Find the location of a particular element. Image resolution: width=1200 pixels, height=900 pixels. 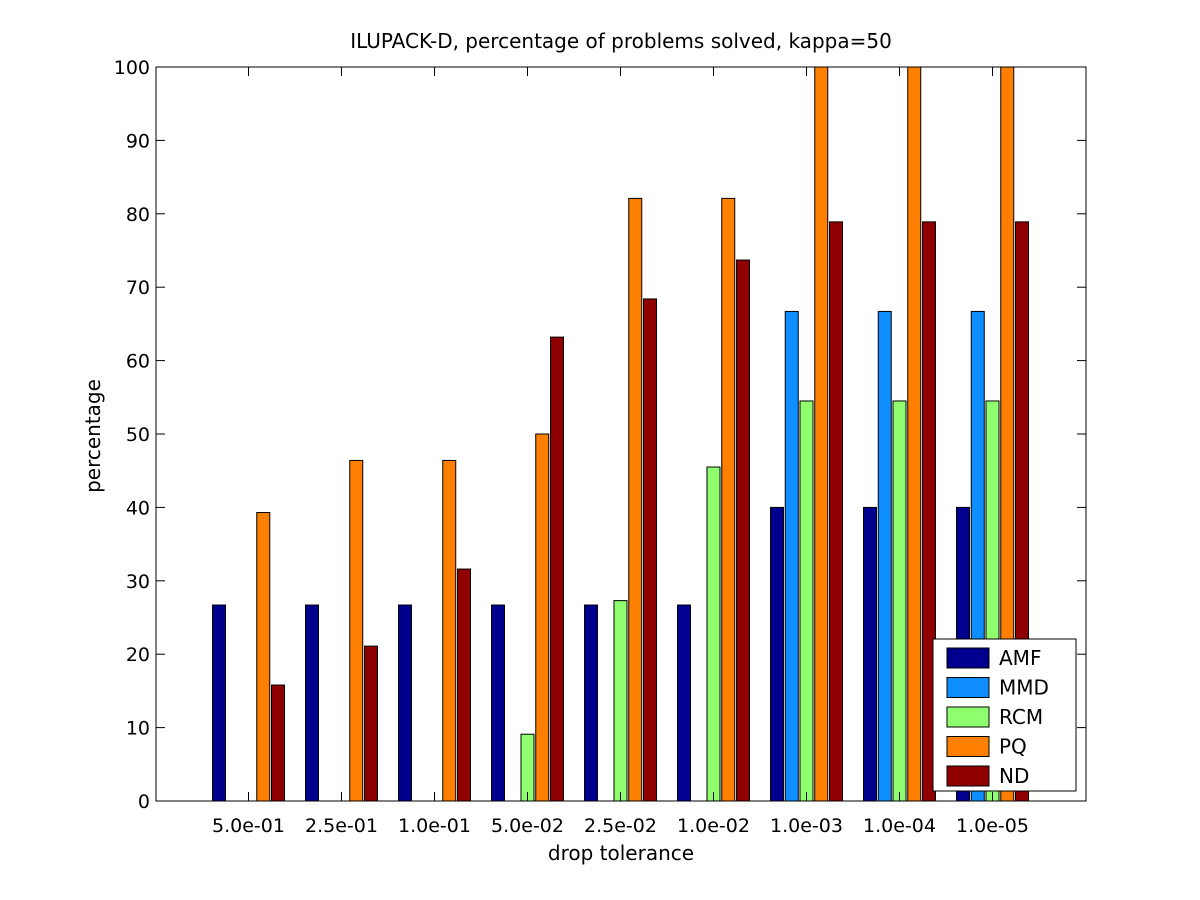

legend: AMF MMD RCM PQ ND is located at coordinates (1004, 715).